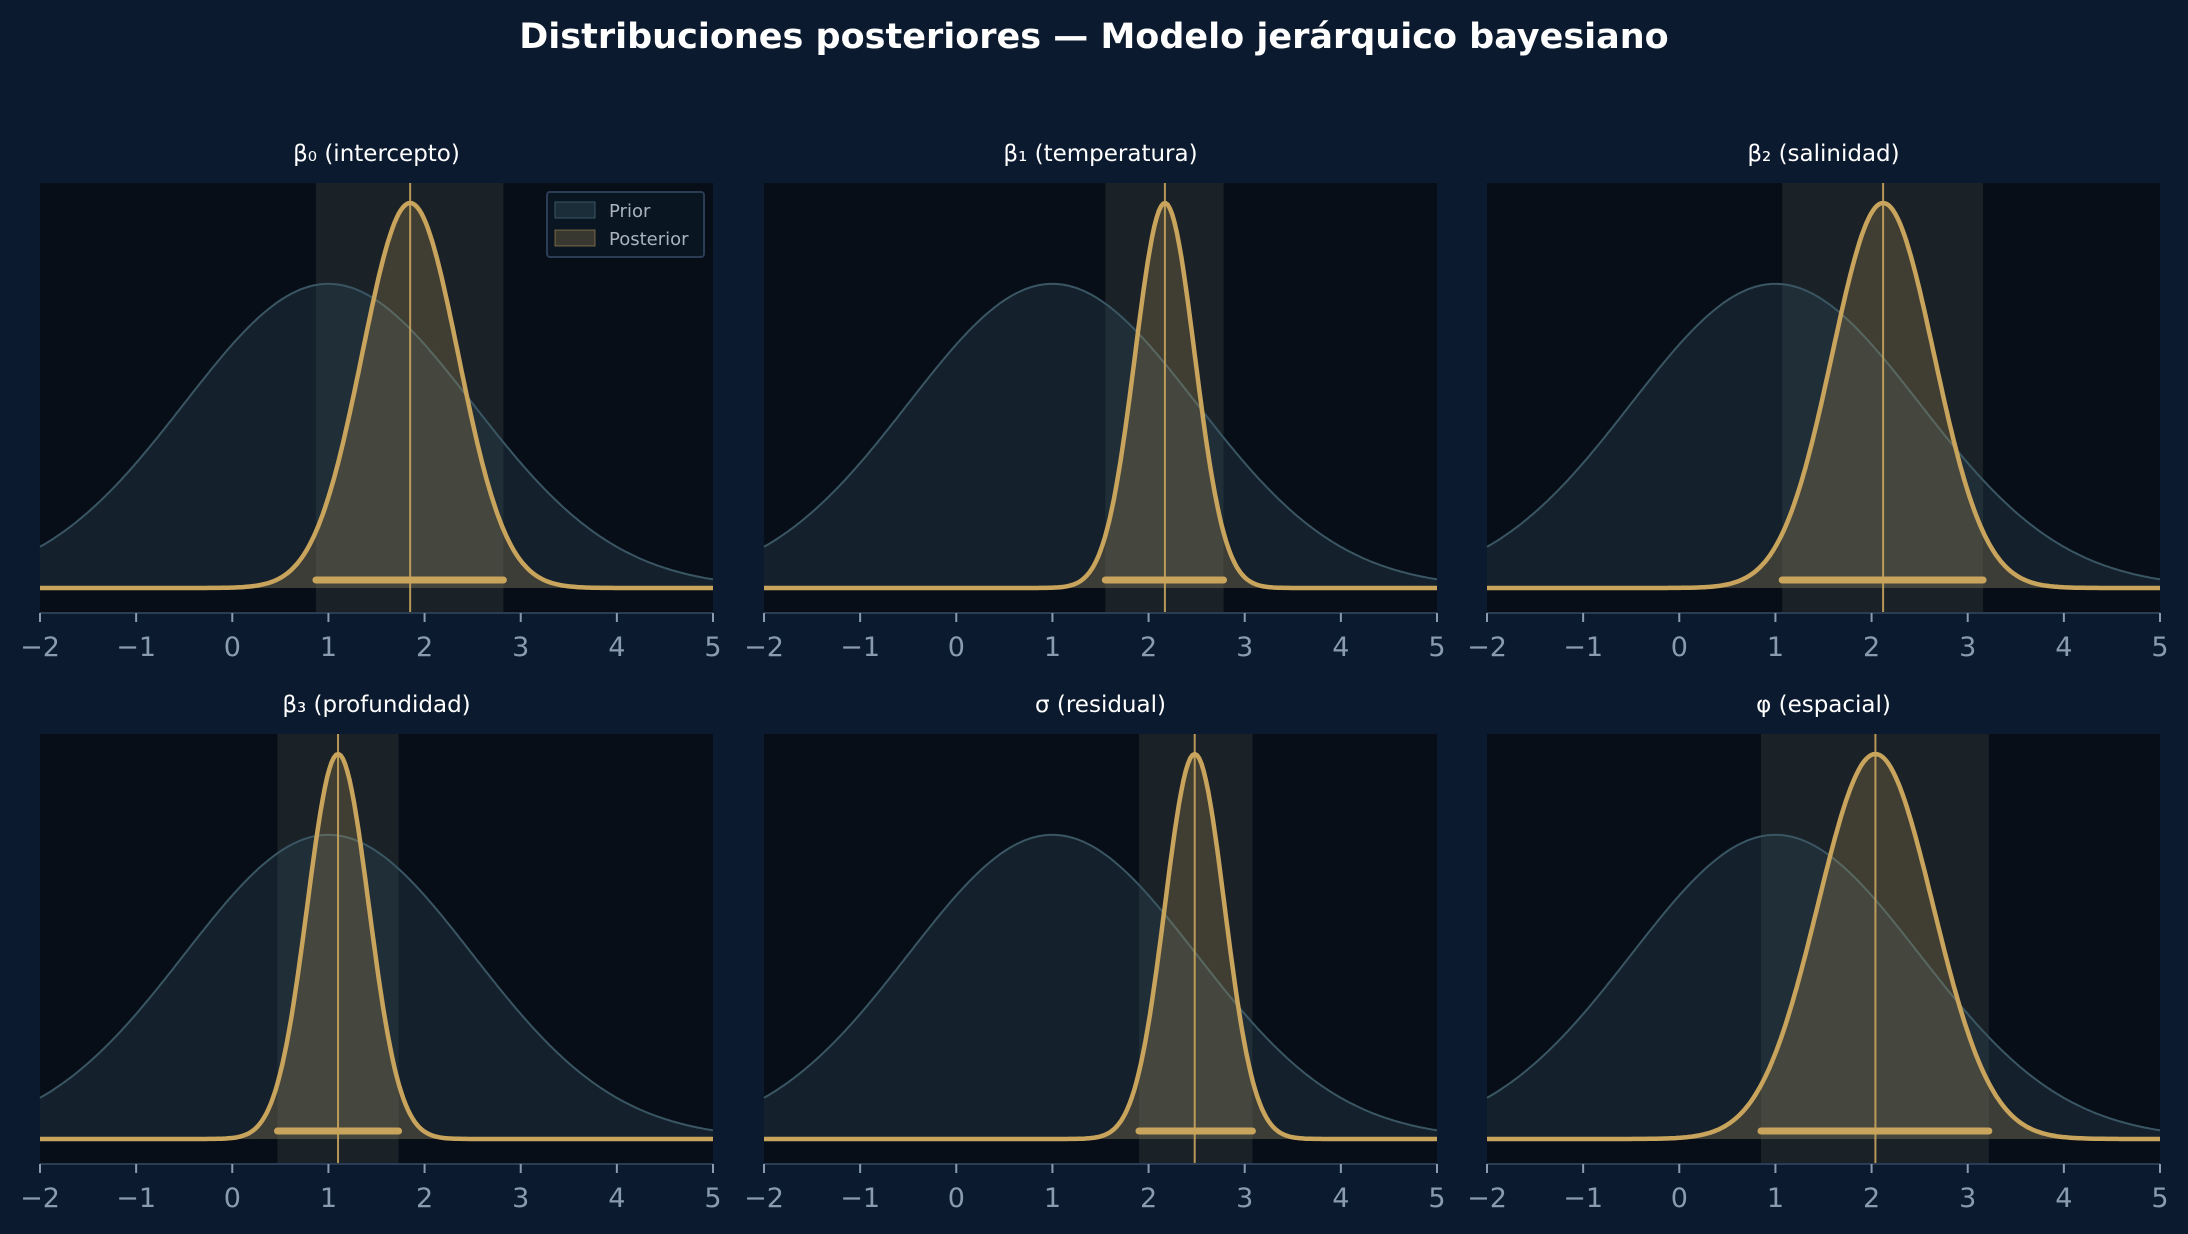 This screenshot has width=2188, height=1234. Describe the element at coordinates (575, 238) in the screenshot. I see `legend-swatch-posterior` at that location.